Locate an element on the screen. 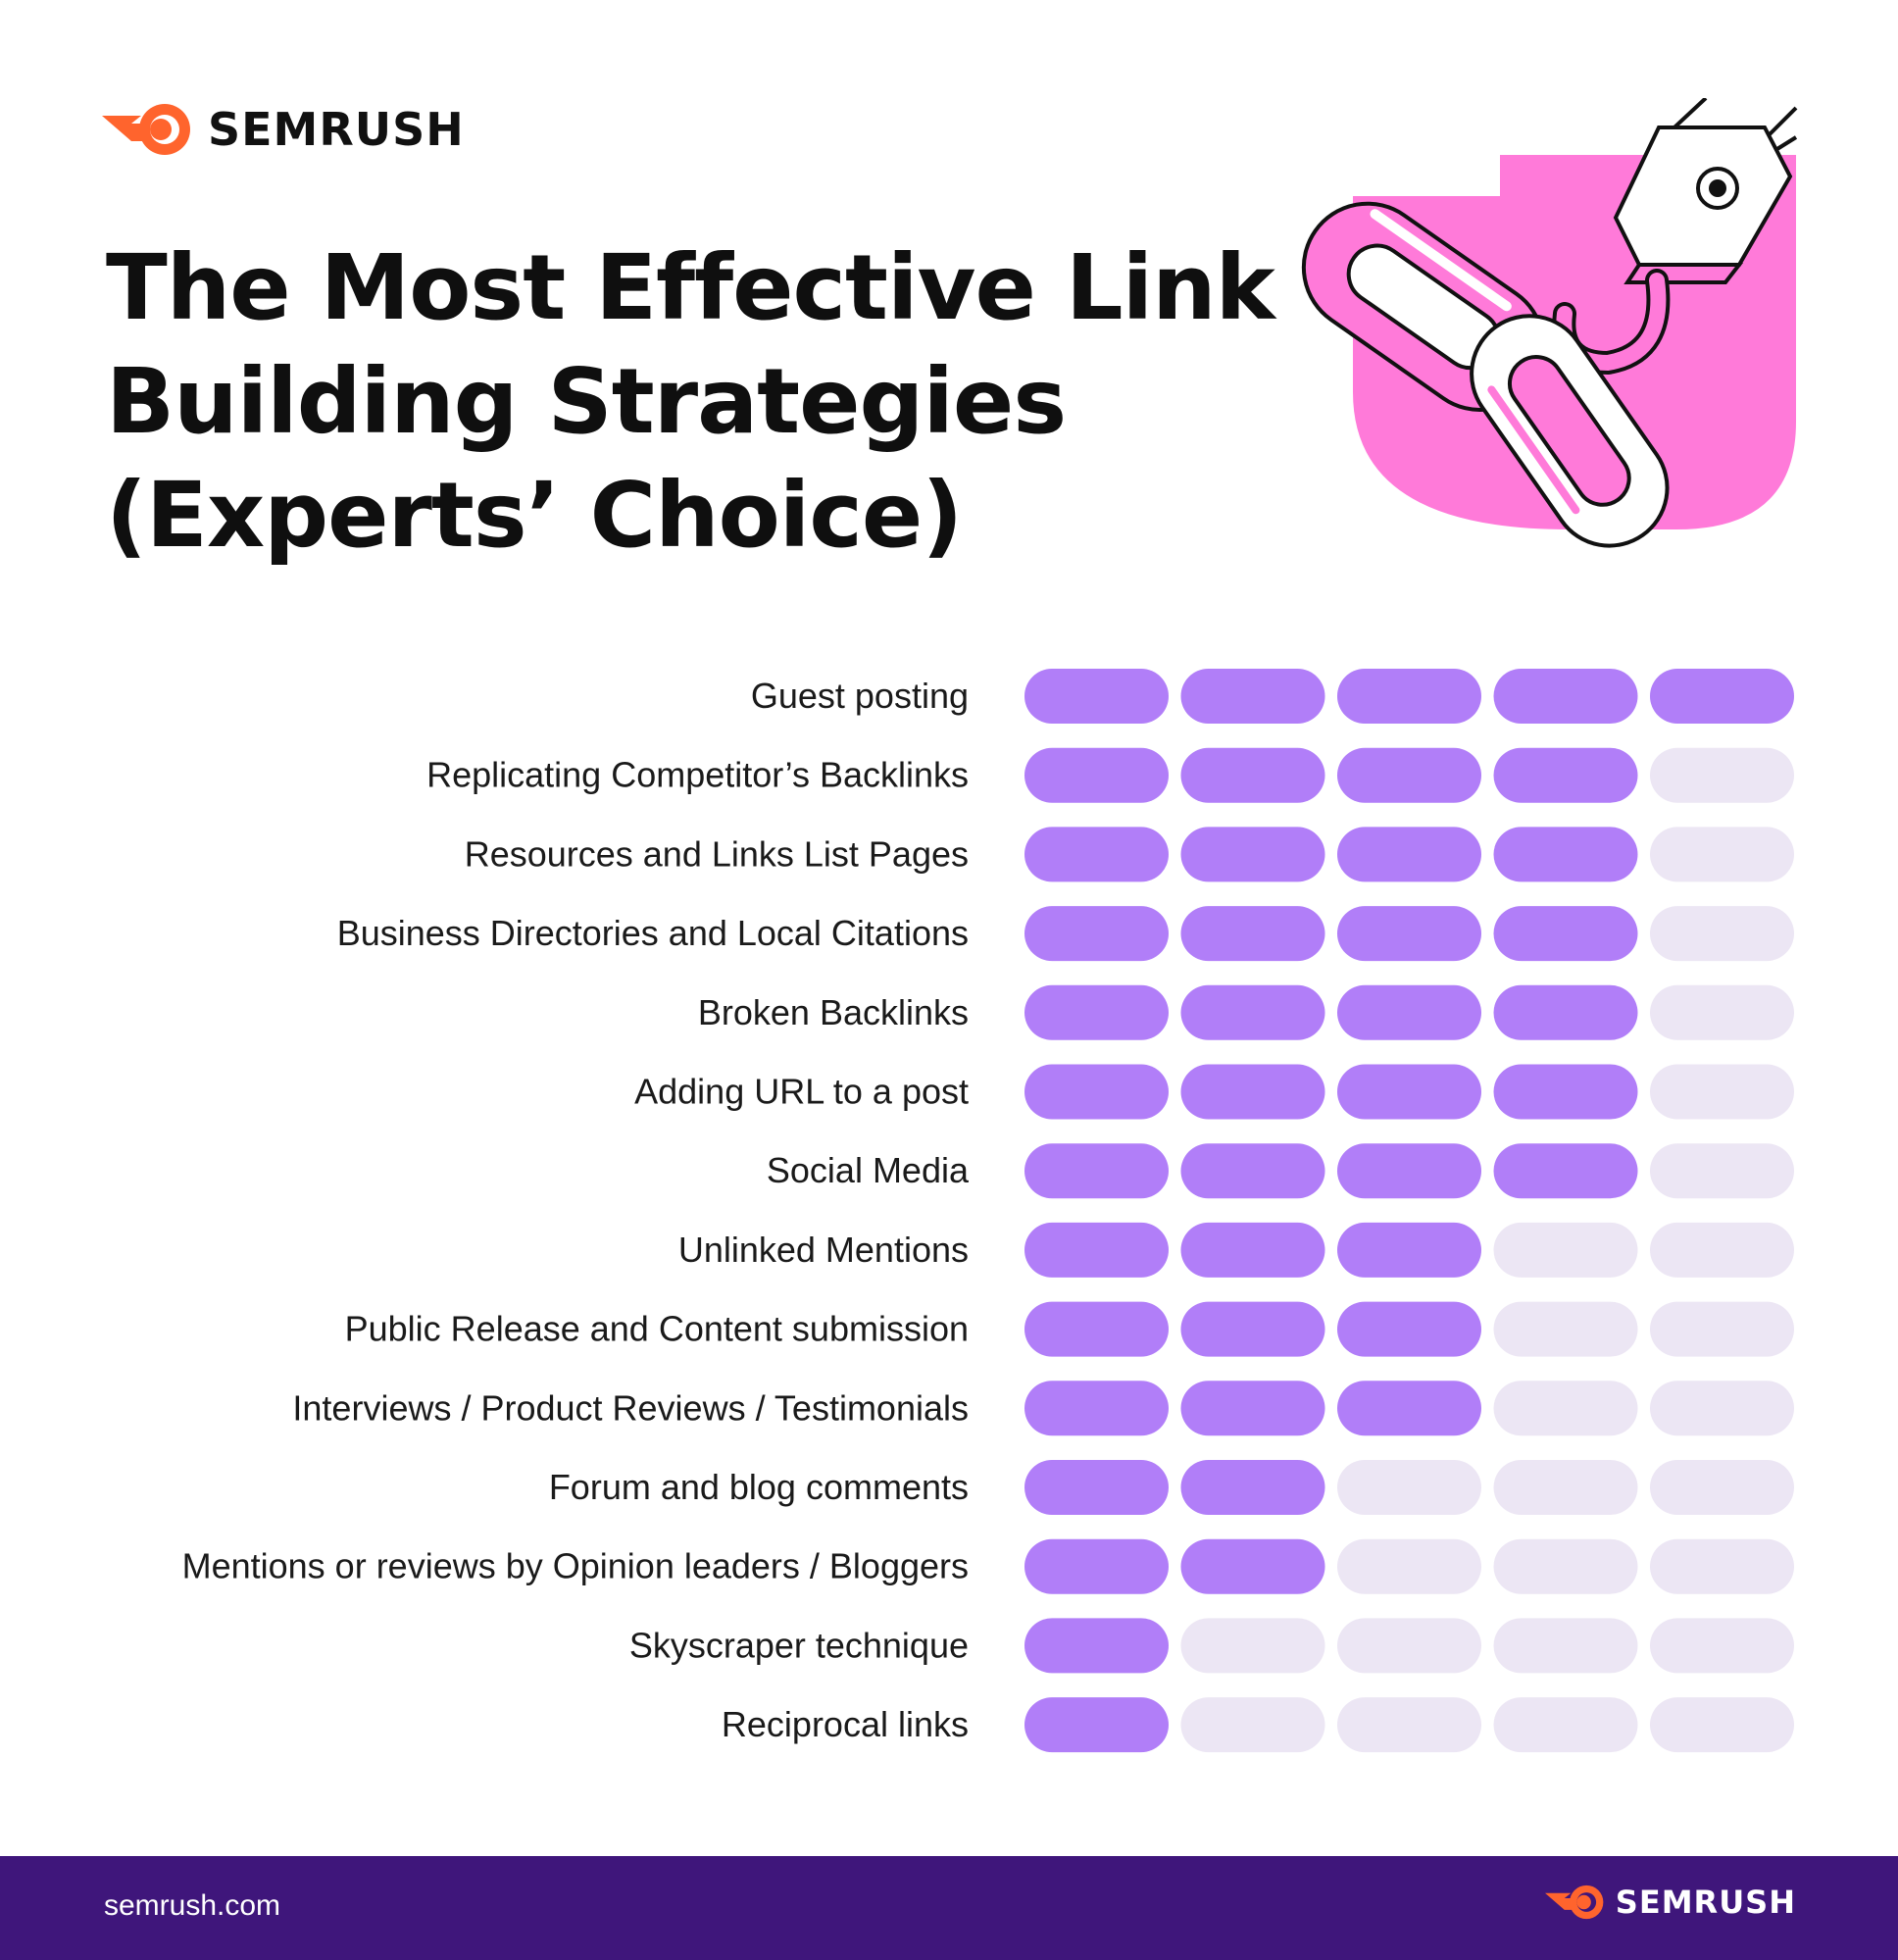 The image size is (1898, 1960). category-label: Guest posting is located at coordinates (860, 696).